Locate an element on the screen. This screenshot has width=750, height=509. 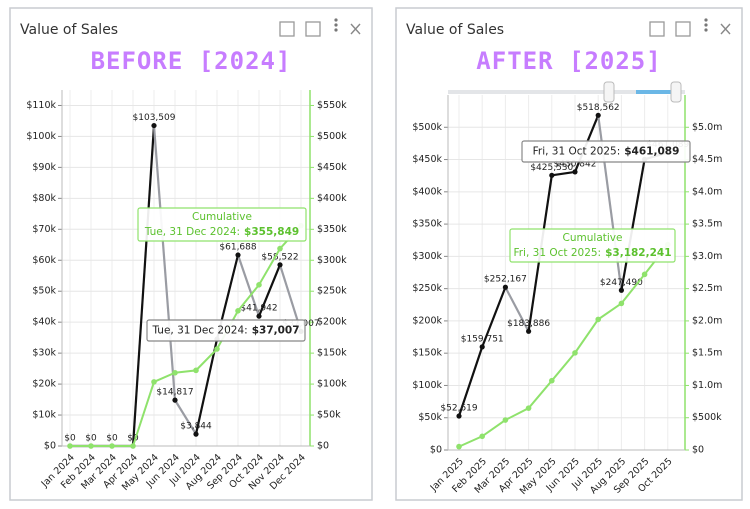
tooltip-text: Tue, 31 Dec 2024: $37,007 is located at coordinates (225, 331).